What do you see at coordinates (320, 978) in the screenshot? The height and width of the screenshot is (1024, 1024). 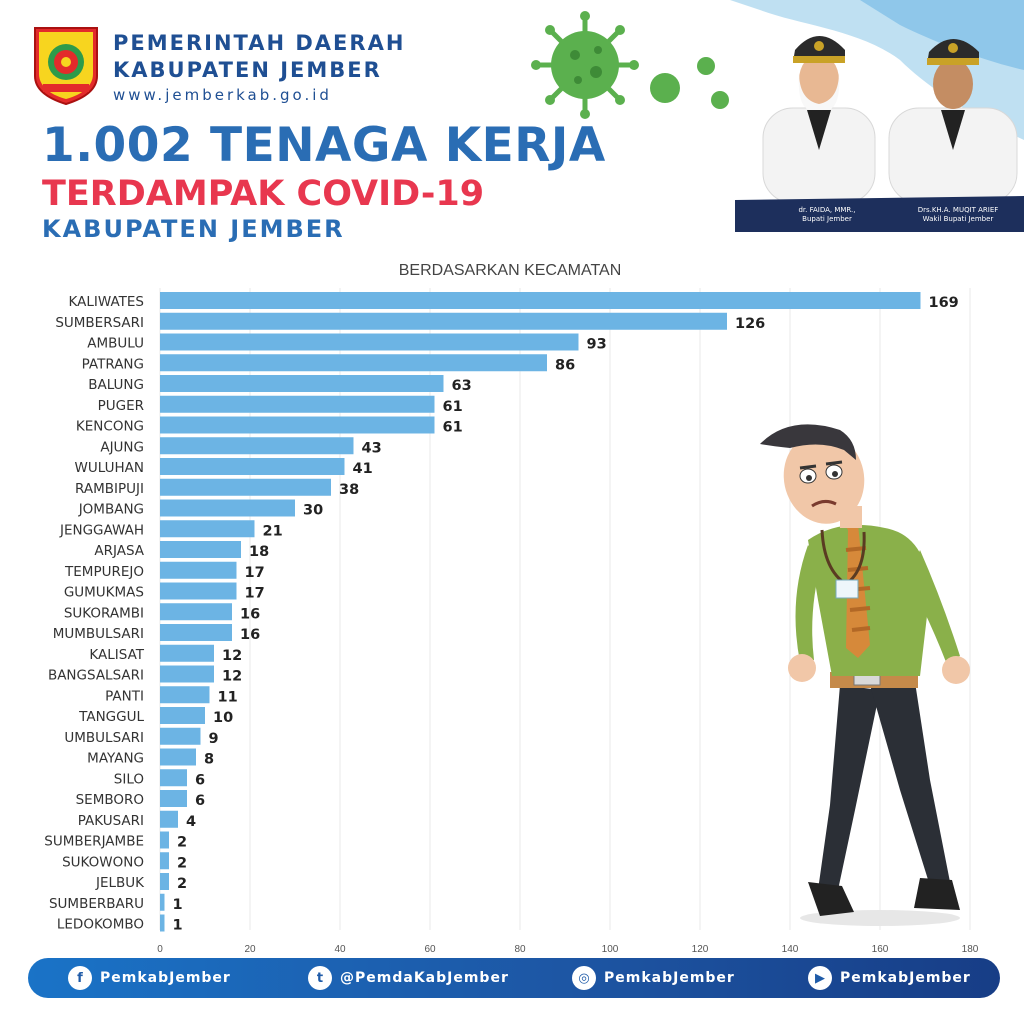 I see `twitter-icon: t` at bounding box center [320, 978].